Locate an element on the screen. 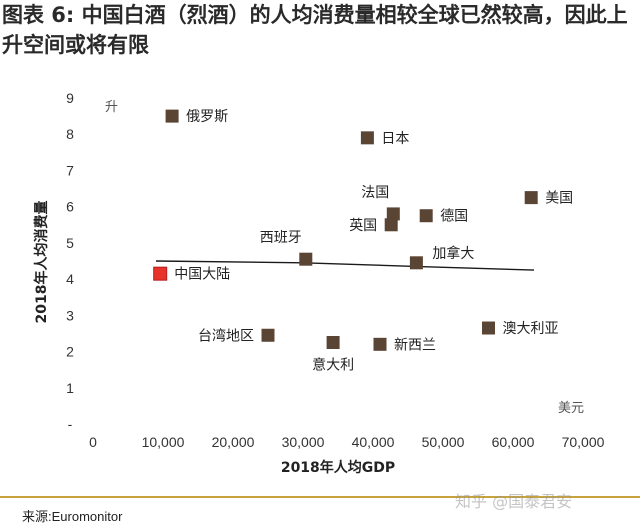  point-label: 西班牙 is located at coordinates (281, 238).